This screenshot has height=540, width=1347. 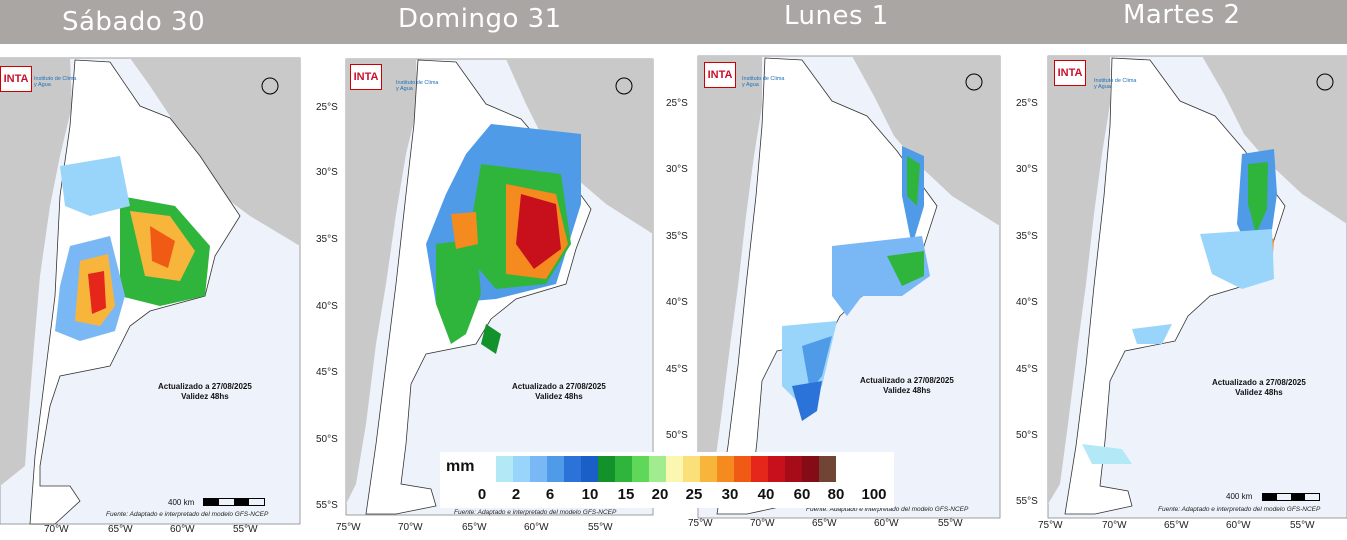 What do you see at coordinates (590, 494) in the screenshot?
I see `legend-tick-10: 10` at bounding box center [590, 494].